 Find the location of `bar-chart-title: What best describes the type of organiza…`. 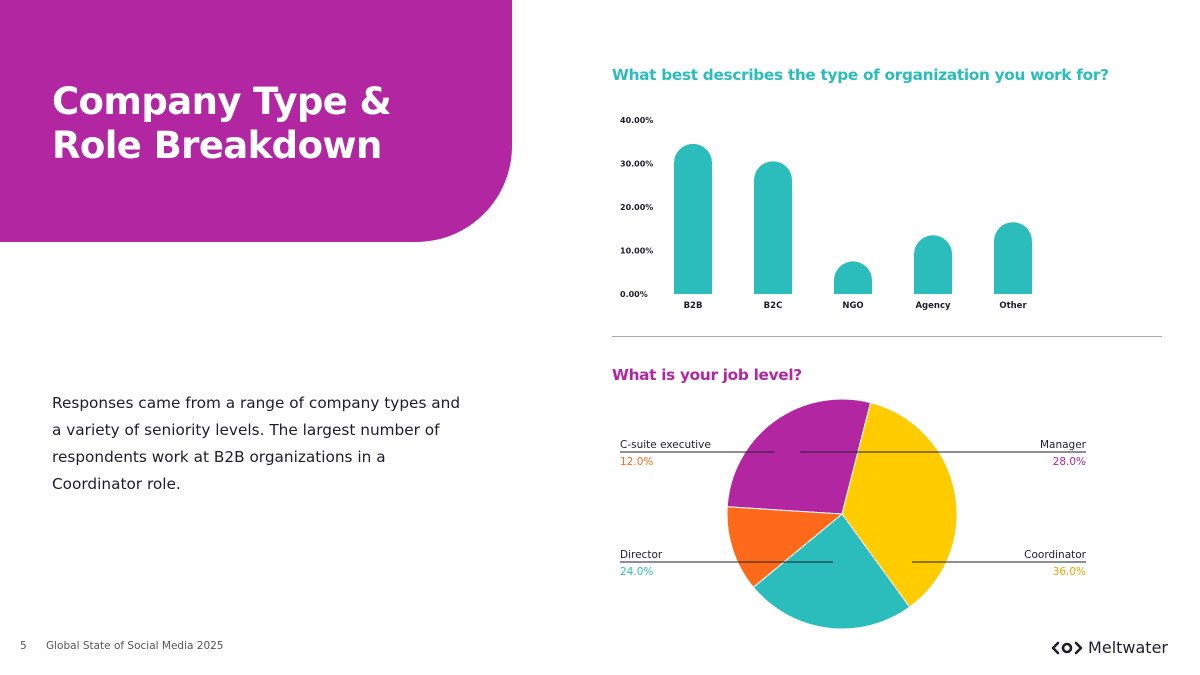

bar-chart-title: What best describes the type of organiza… is located at coordinates (860, 75).